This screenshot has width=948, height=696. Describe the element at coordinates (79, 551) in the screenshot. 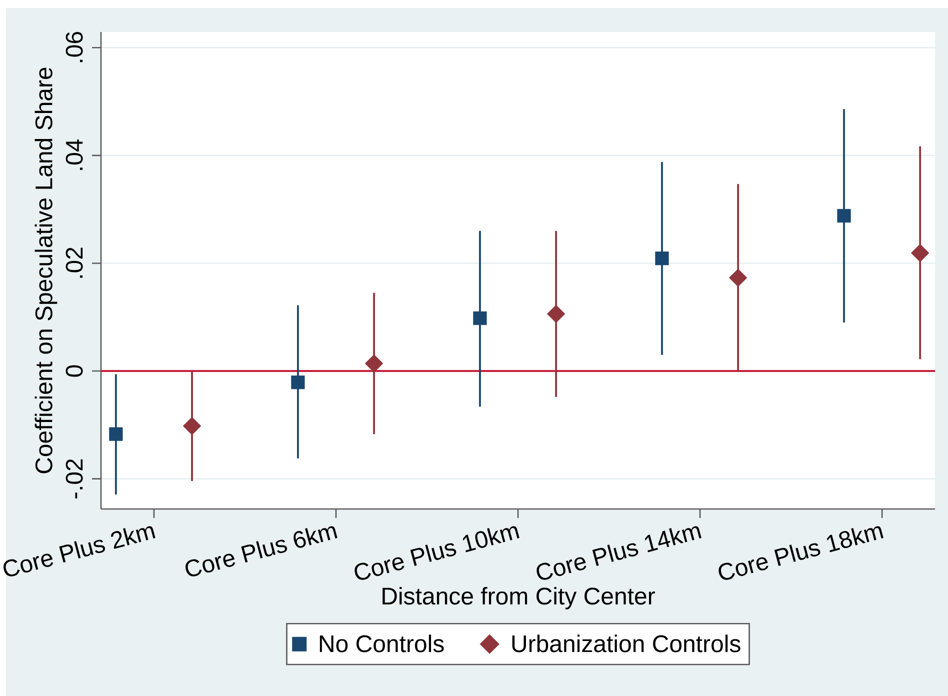

I see `x-tick-label: Core Plus 2km` at that location.